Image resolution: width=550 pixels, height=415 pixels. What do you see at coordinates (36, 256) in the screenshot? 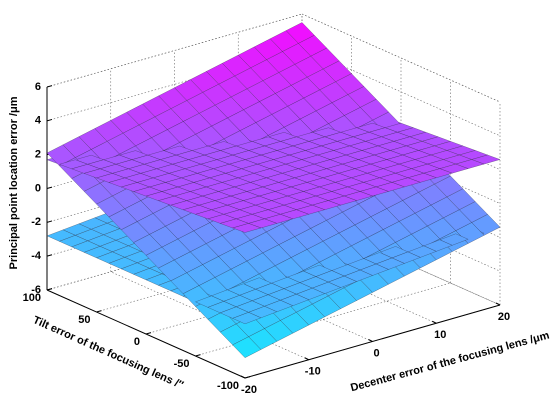
I see `z-tick-label: -4` at bounding box center [36, 256].